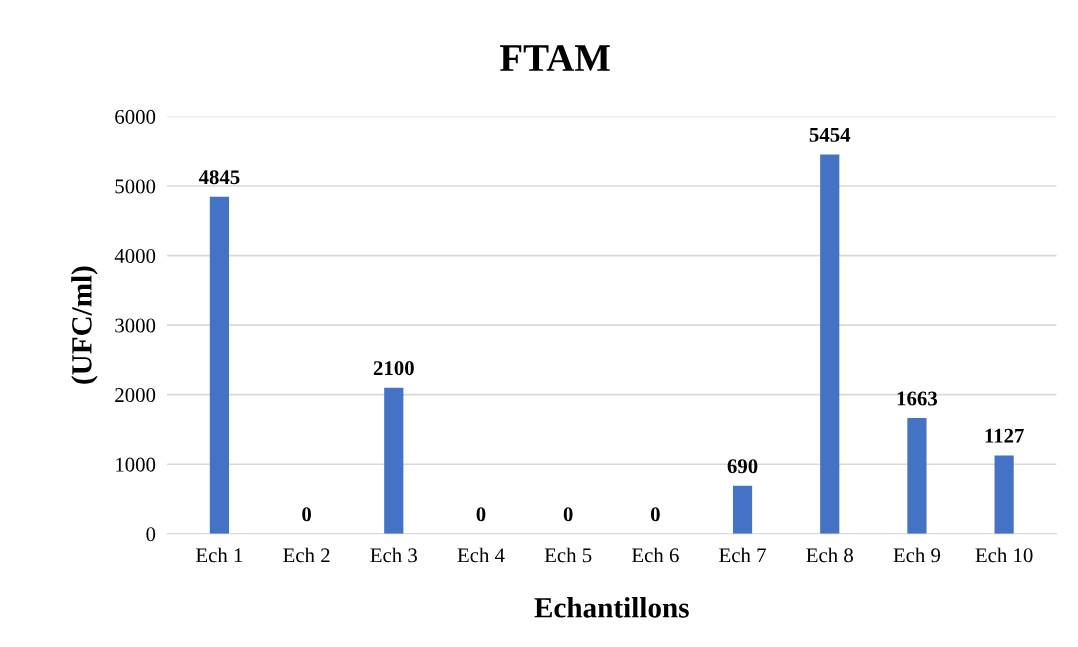  Describe the element at coordinates (1004, 555) in the screenshot. I see `x-tick-label: Ech 10` at that location.